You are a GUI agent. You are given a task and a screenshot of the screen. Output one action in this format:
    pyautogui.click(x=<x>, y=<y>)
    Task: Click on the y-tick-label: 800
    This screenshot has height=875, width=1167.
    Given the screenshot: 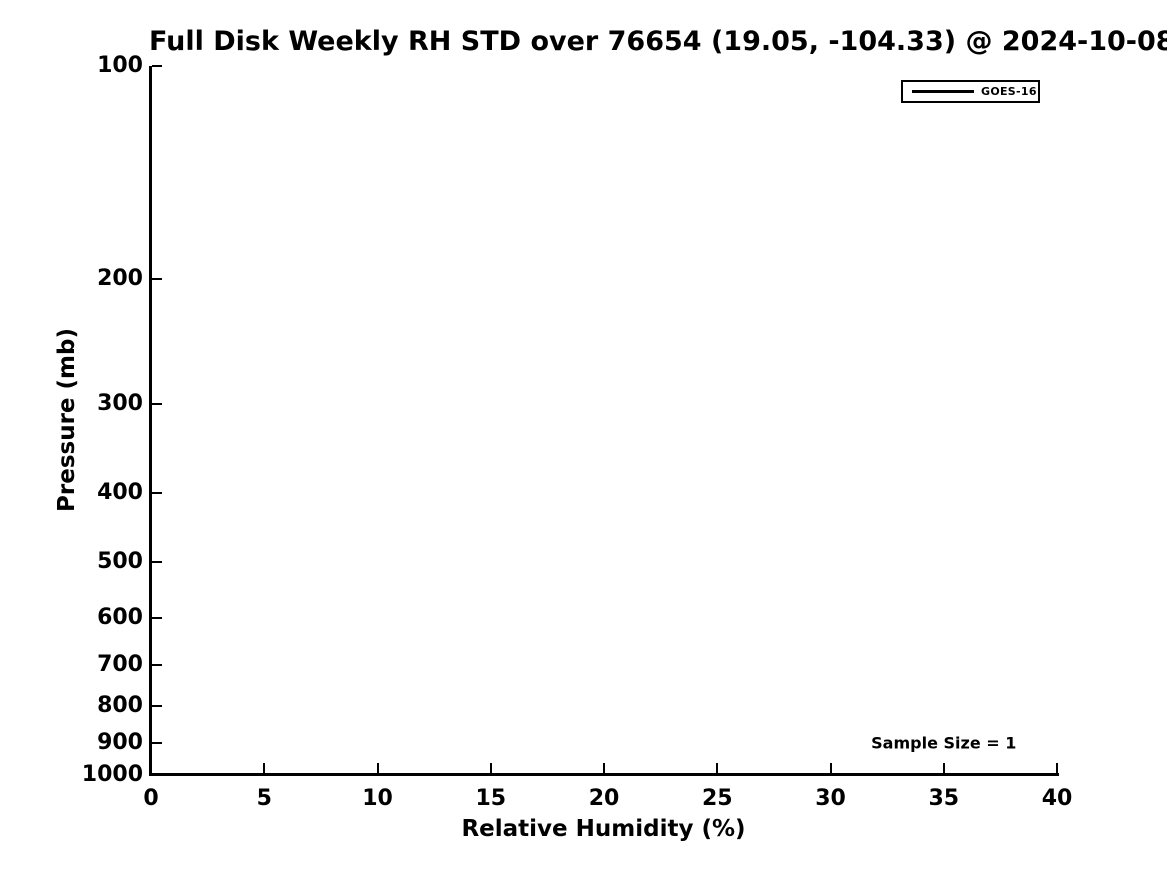 What is the action you would take?
    pyautogui.click(x=120, y=706)
    